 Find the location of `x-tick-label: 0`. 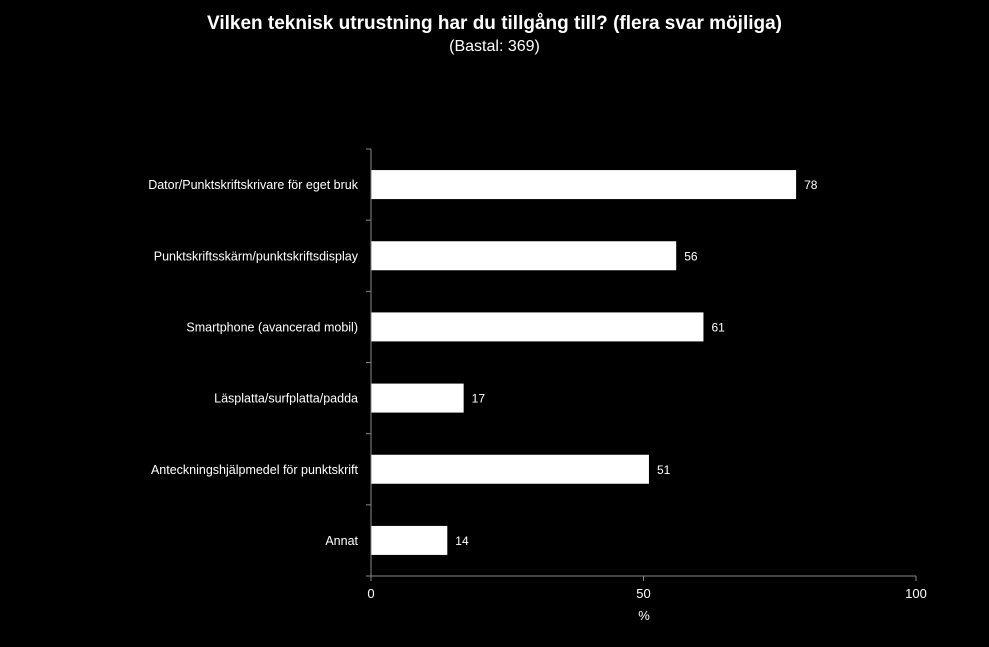

x-tick-label: 0 is located at coordinates (370, 593).